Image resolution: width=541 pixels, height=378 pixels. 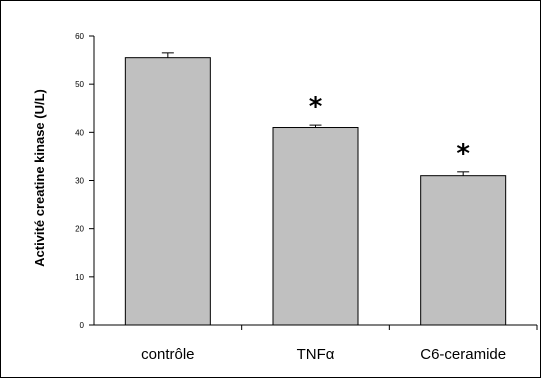 What do you see at coordinates (167, 354) in the screenshot?
I see `category-label: contrôle` at bounding box center [167, 354].